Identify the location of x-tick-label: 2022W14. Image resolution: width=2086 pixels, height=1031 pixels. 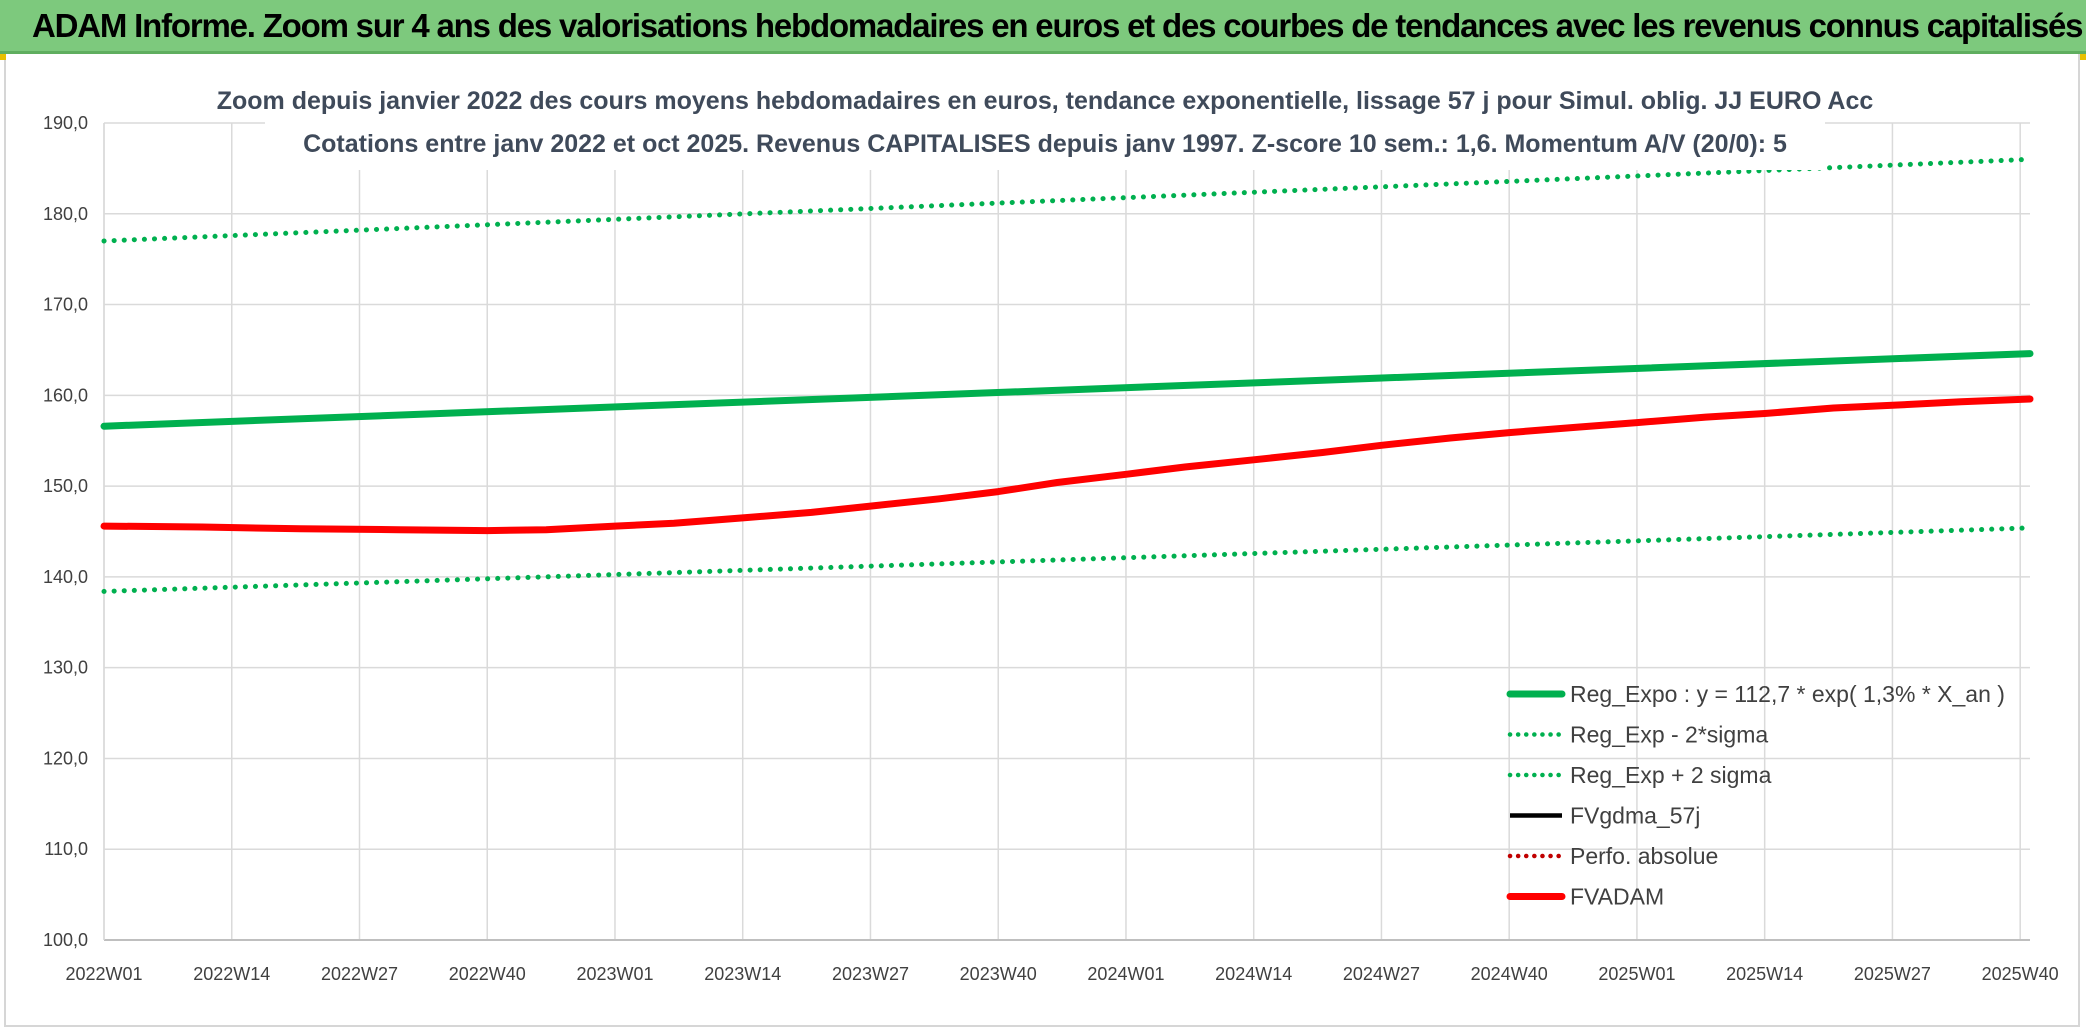
(231, 974).